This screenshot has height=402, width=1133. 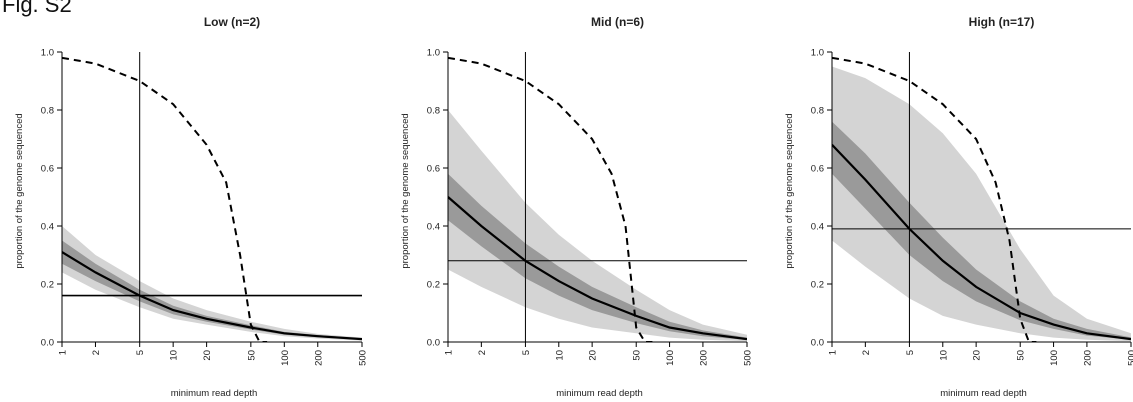 I want to click on panel-title: Low (n=2), so click(x=232, y=22).